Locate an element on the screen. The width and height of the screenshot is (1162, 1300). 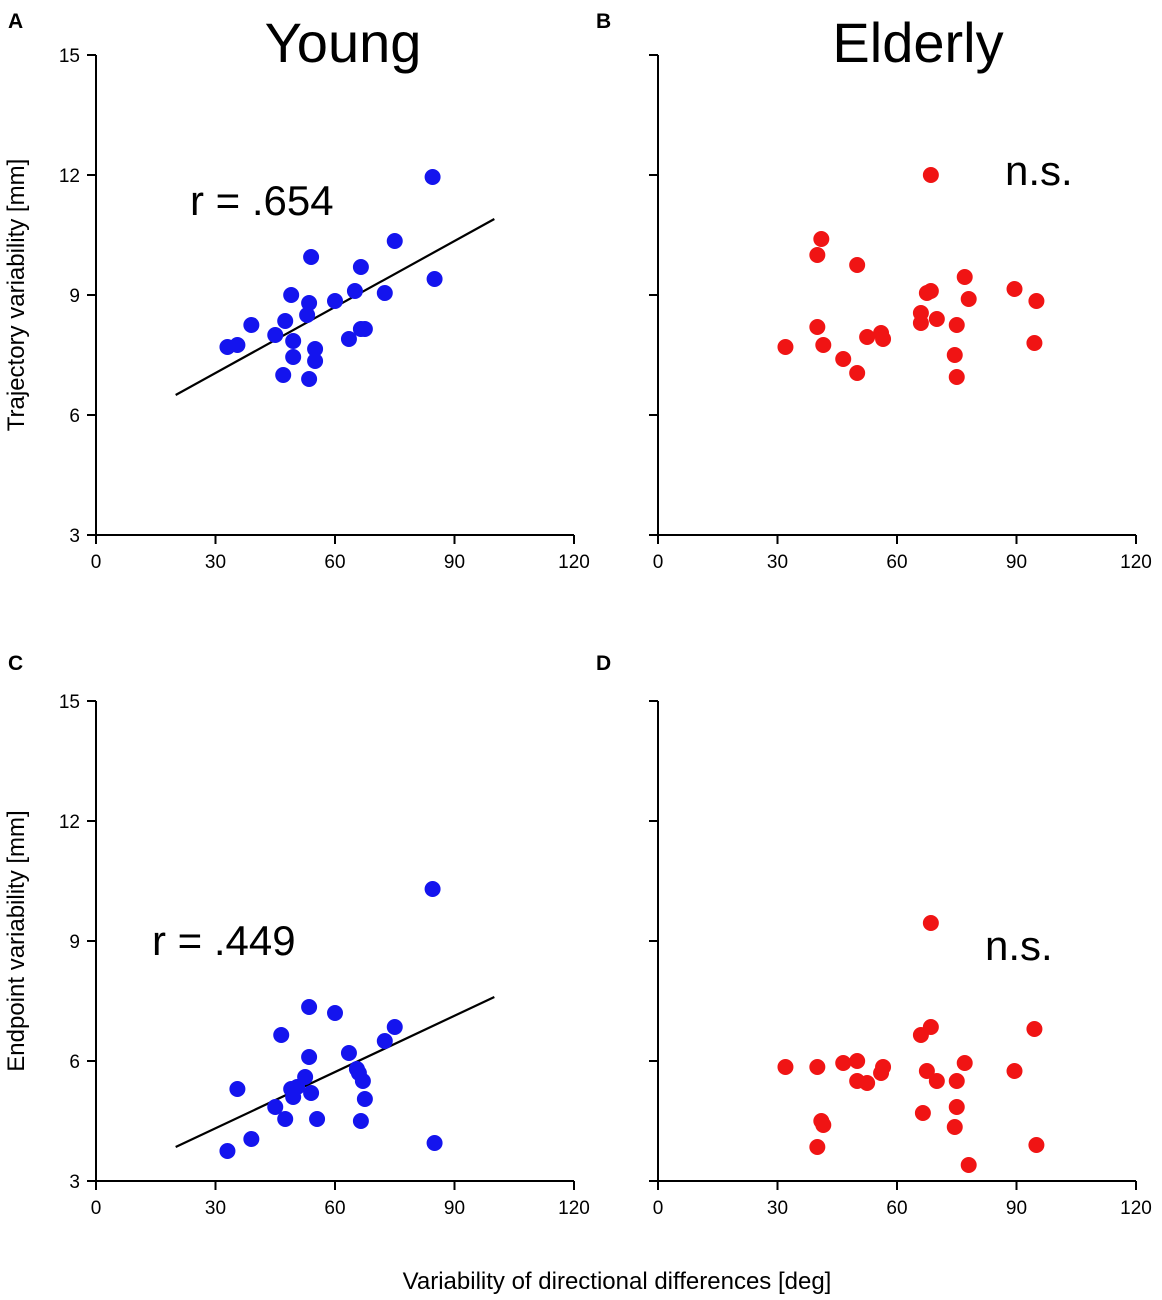
x-tick-label-b: 90 is located at coordinates (1016, 562).